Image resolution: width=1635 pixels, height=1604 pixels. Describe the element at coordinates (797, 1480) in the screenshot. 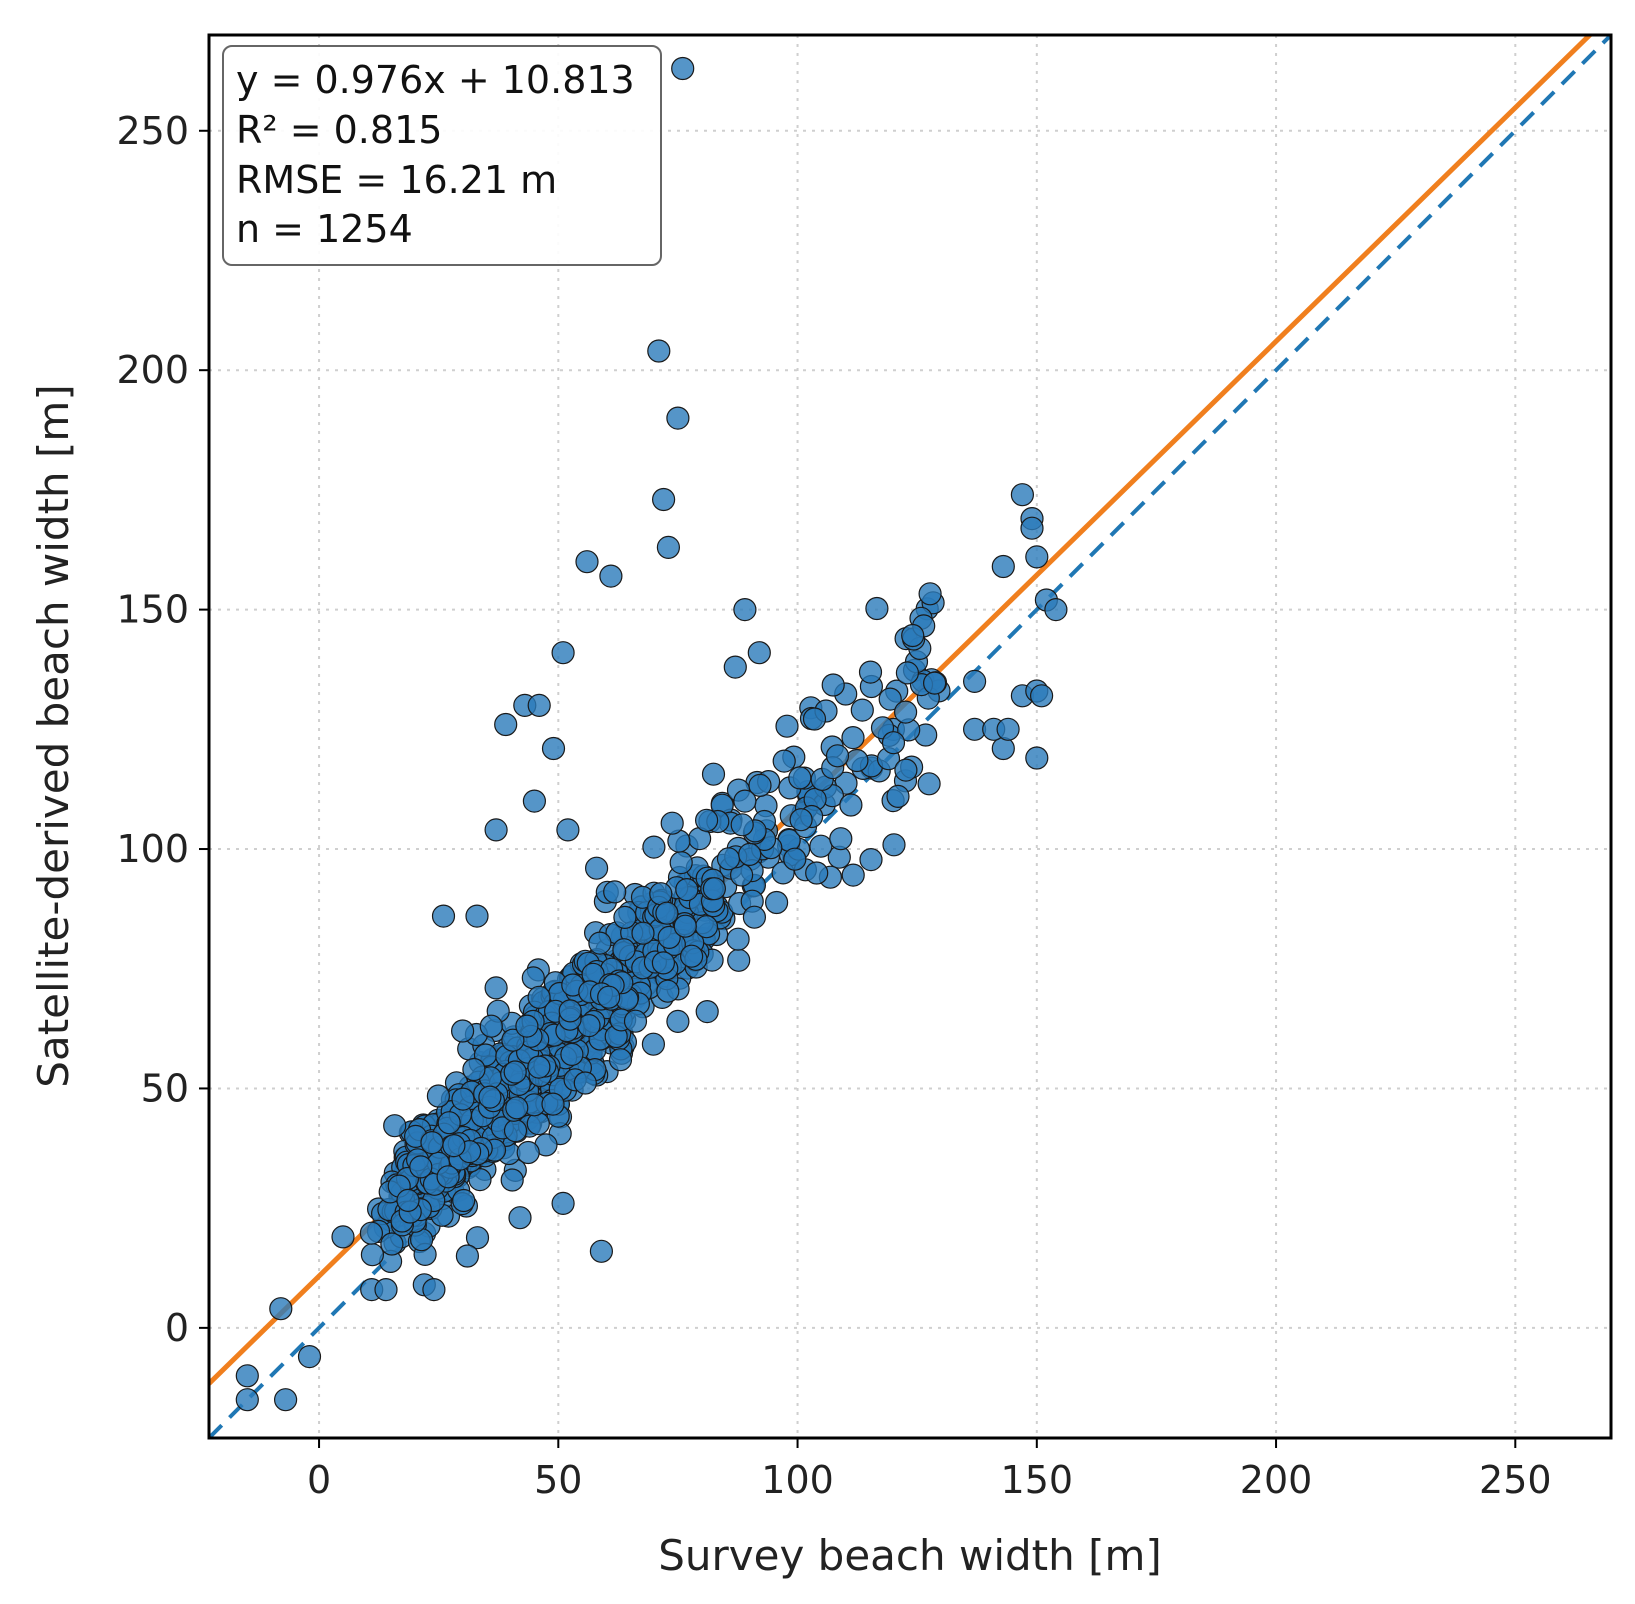

I see `x-tick-label: 100` at that location.